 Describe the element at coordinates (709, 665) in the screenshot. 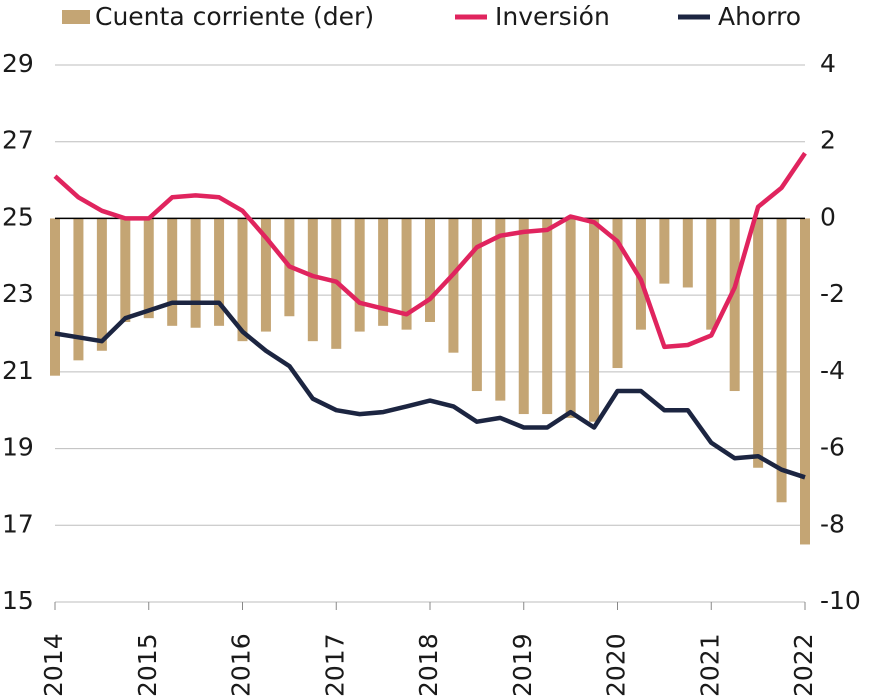

I see `x-tick-label: 2021` at that location.